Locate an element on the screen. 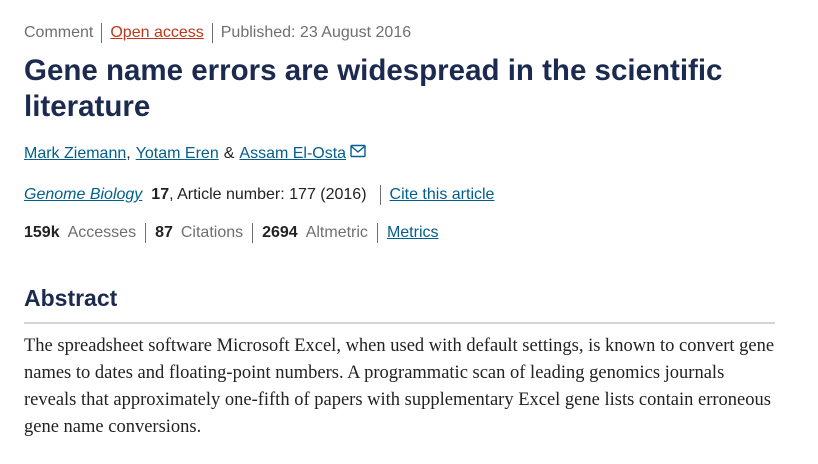 The width and height of the screenshot is (818, 464). accesses-count: 159k is located at coordinates (42, 232).